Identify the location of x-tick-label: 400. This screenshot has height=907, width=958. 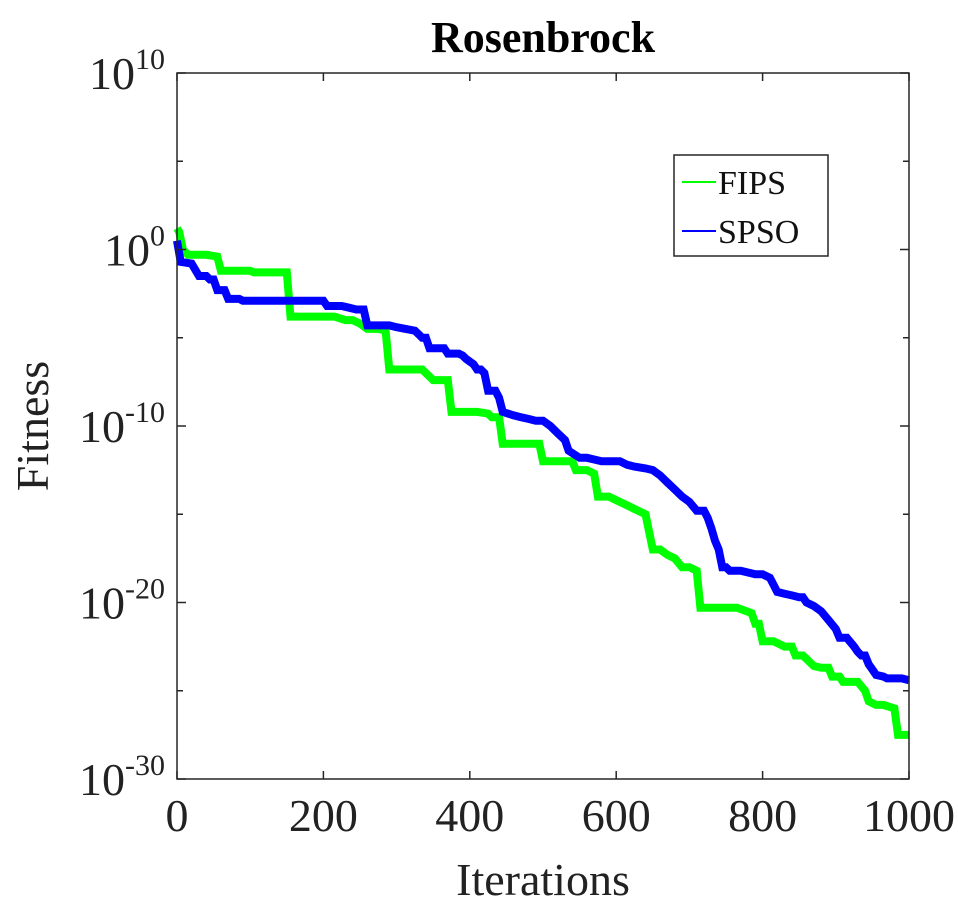
(469, 815).